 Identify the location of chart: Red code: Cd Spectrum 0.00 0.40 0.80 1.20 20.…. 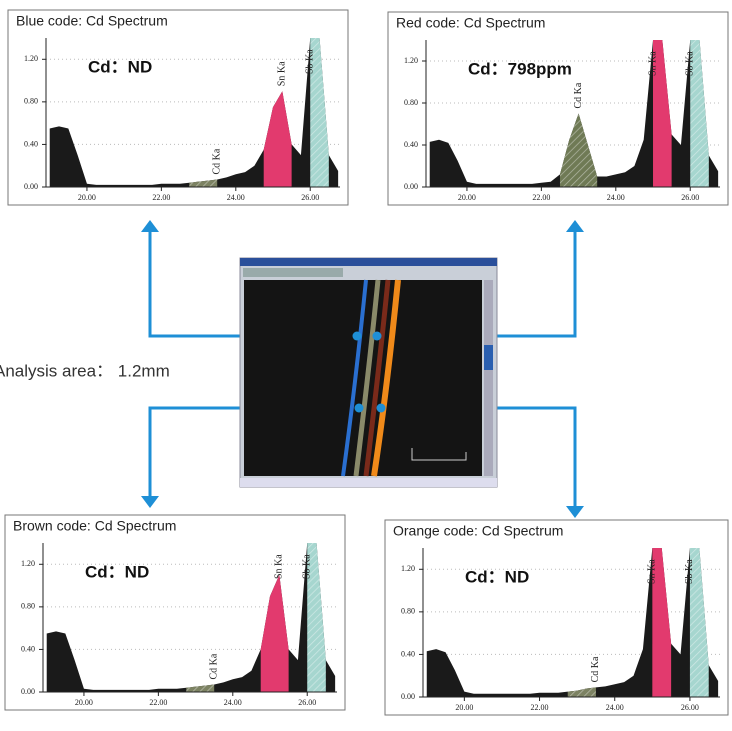
(558, 108).